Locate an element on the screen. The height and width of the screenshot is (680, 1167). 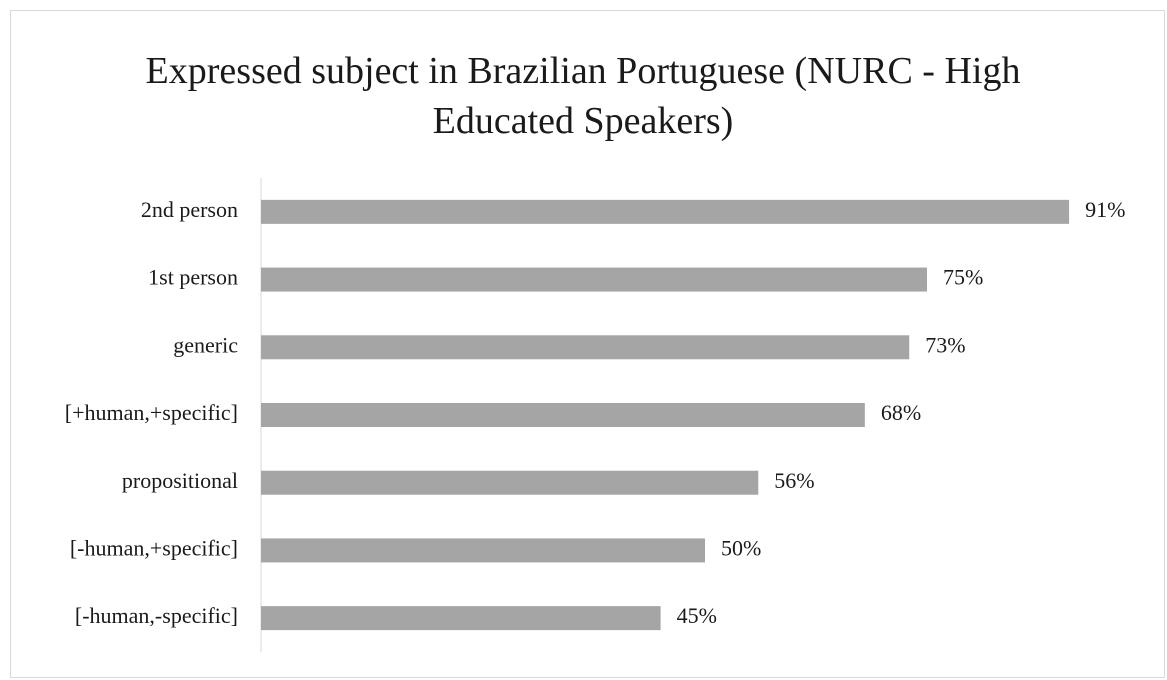
y-tick-label: propositional is located at coordinates (180, 480).